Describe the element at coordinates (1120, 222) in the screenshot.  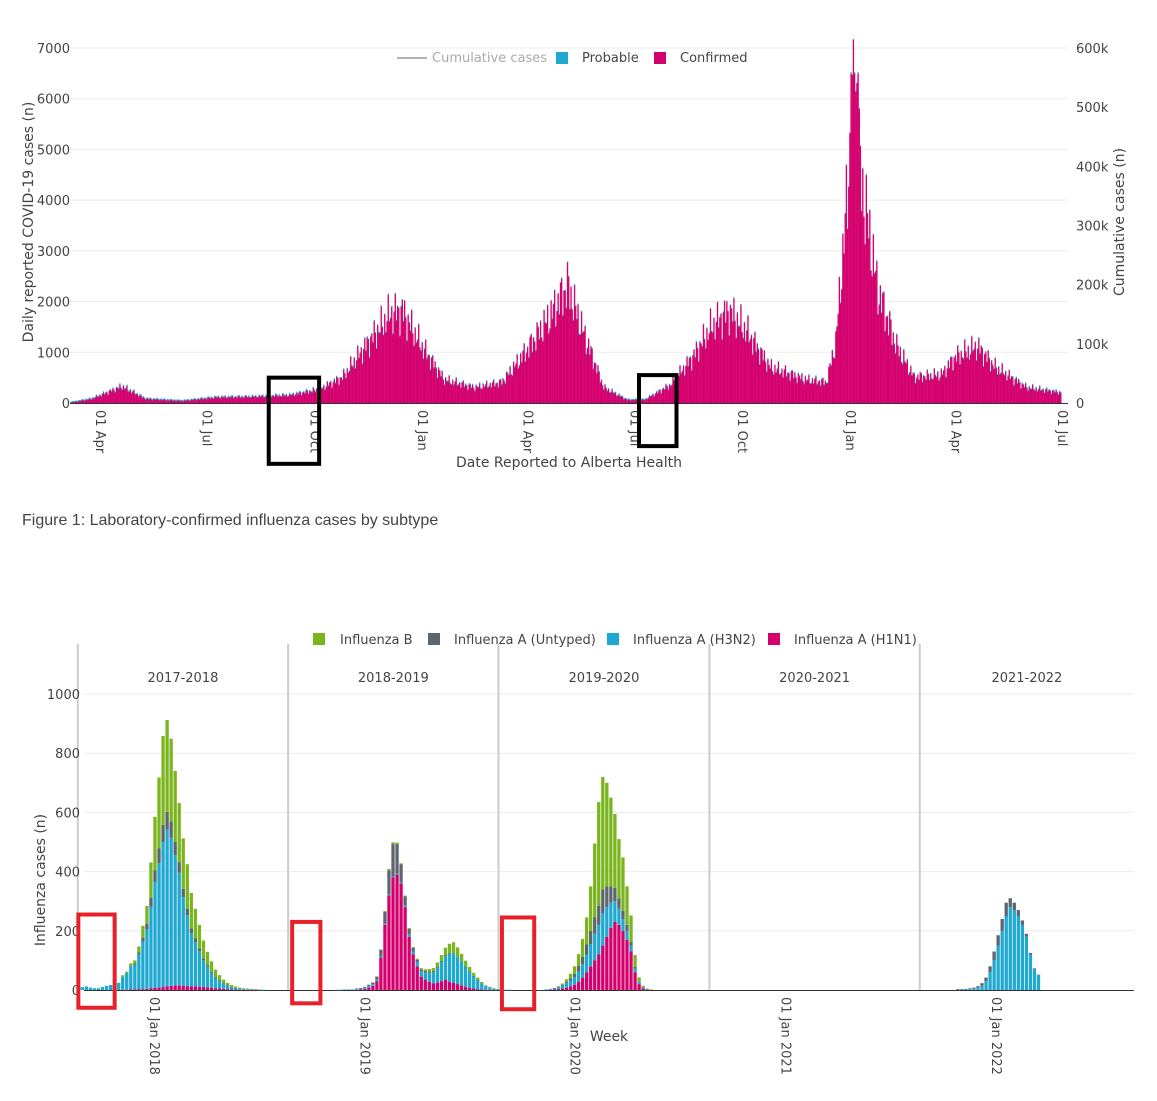
I see `chart1-y2-axis-label: Cumulative cases (n)` at that location.